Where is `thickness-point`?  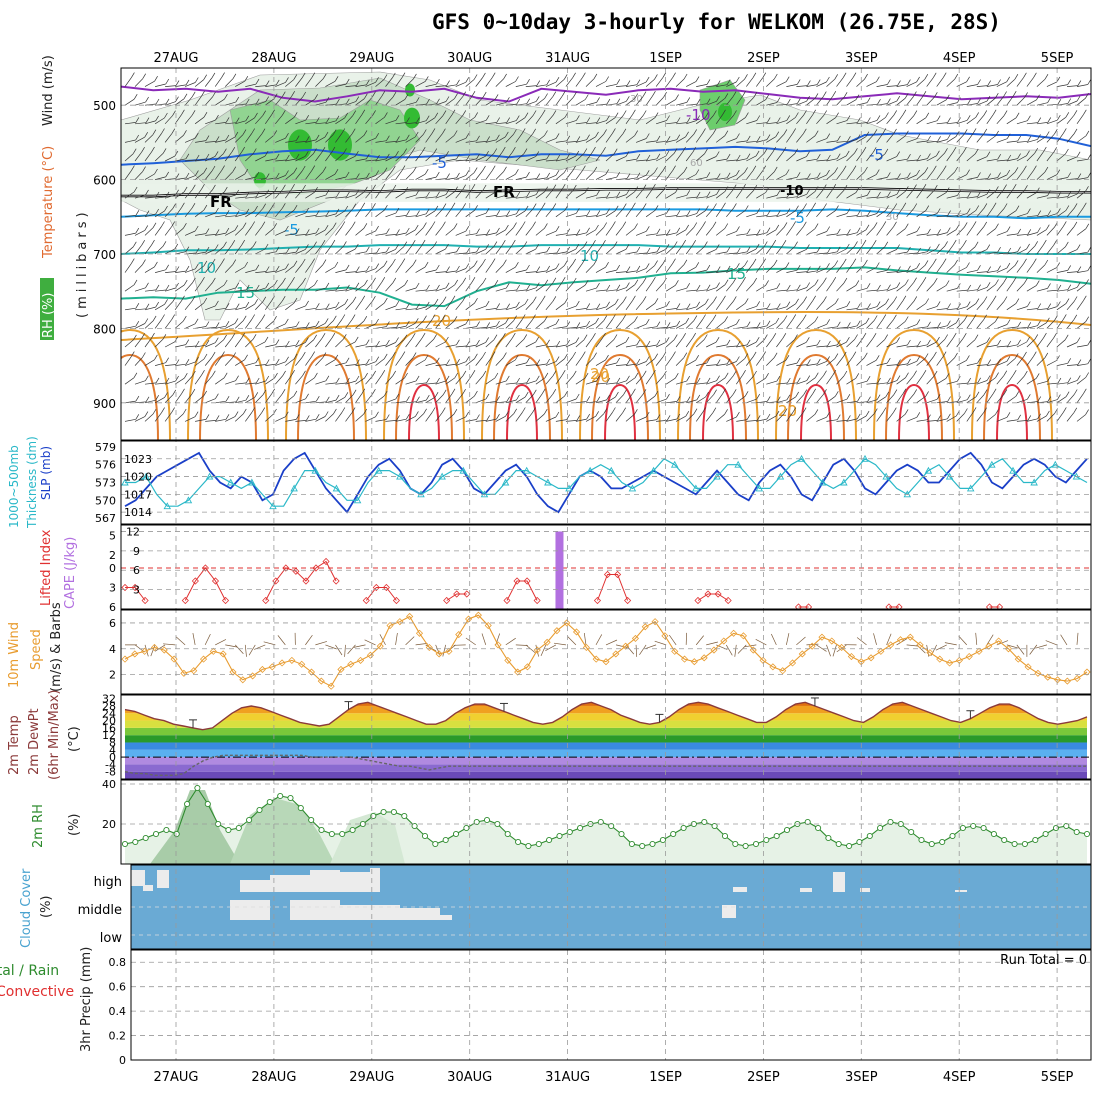
thickness-point is located at coordinates (463, 470).